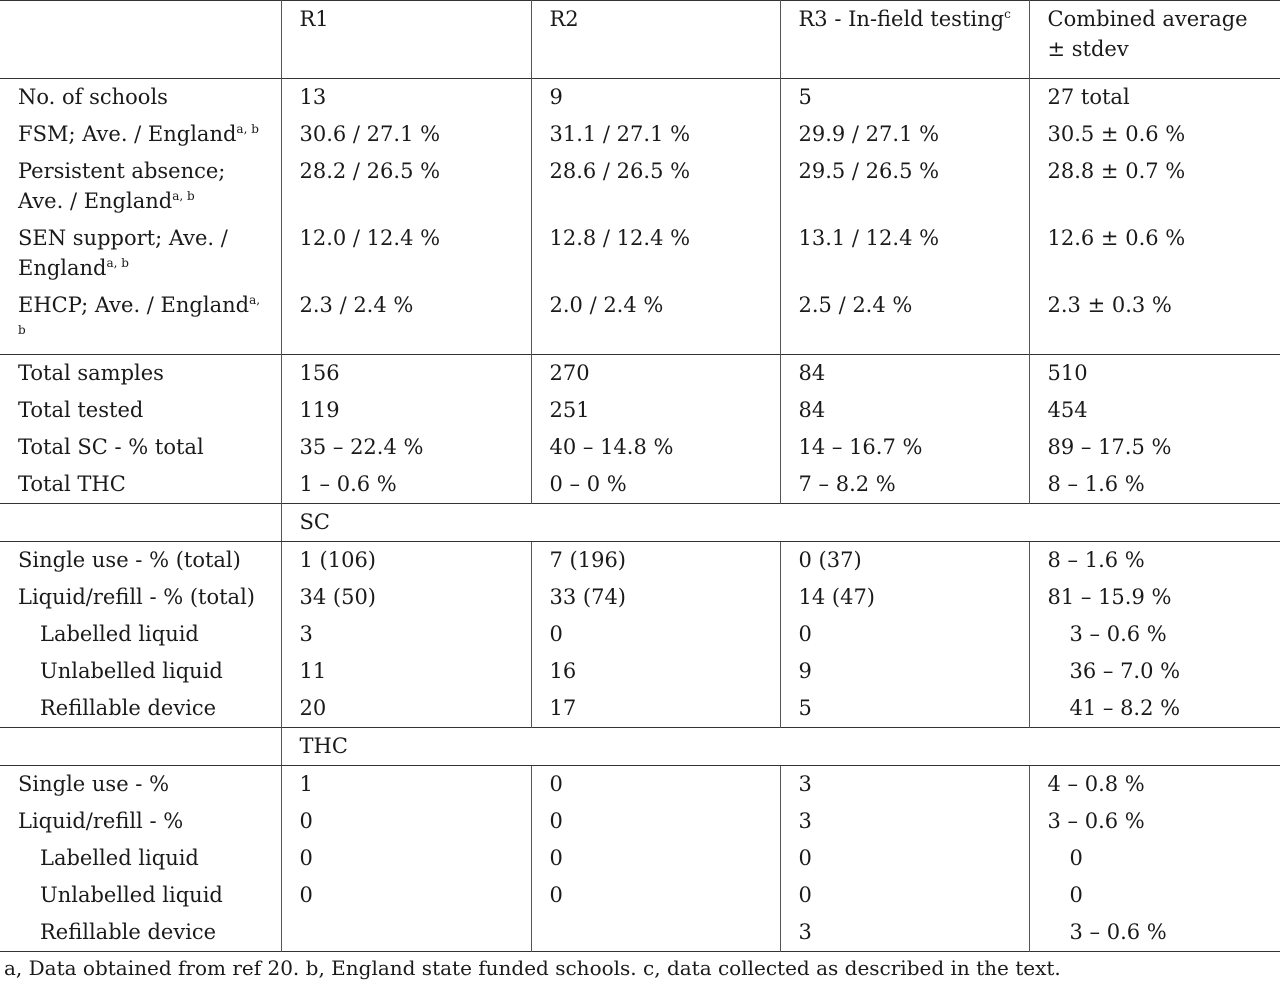 This screenshot has height=984, width=1280. I want to click on table-cell: 36 – 7.0 %, so click(1154, 671).